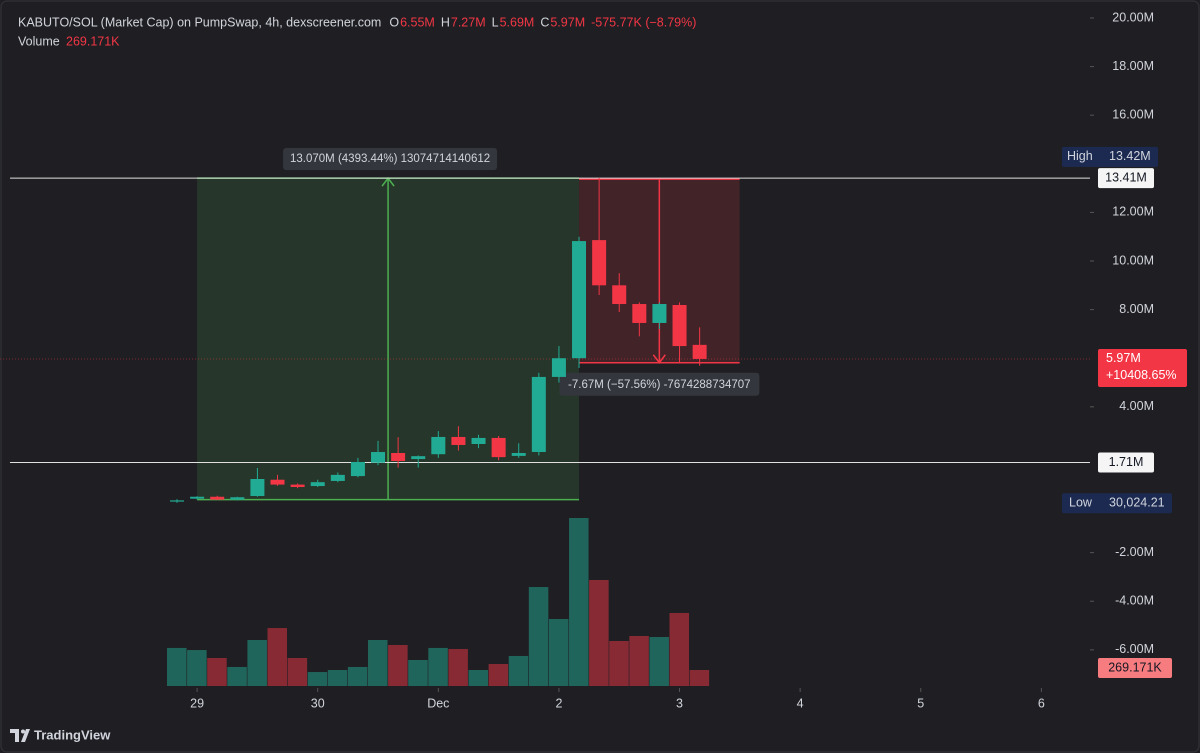 The image size is (1200, 753). What do you see at coordinates (1136, 309) in the screenshot?
I see `y-tick-label: 8.00M` at bounding box center [1136, 309].